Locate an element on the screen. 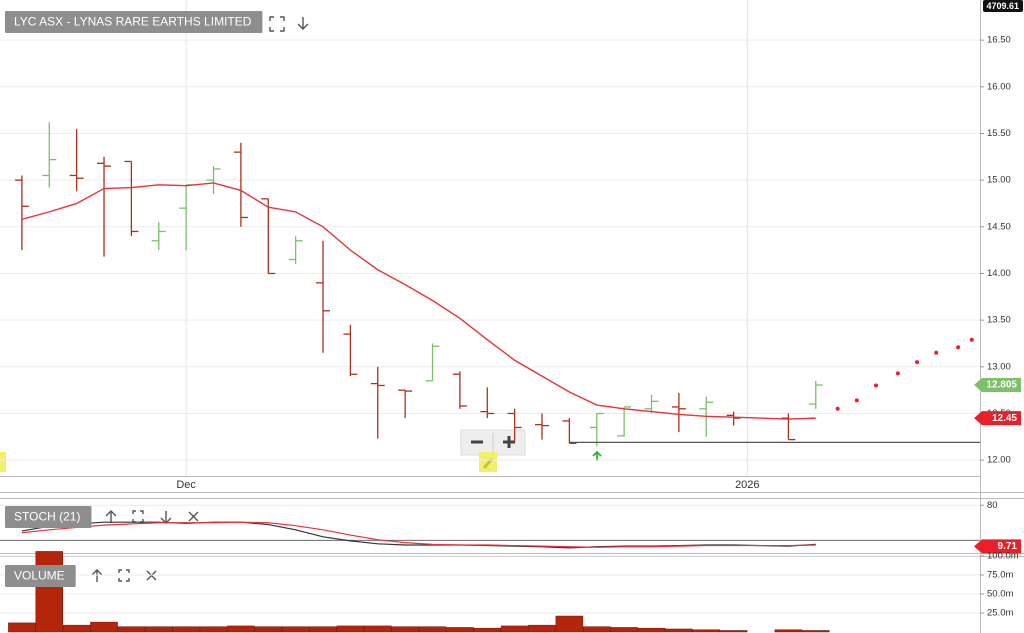  pane-title: LYC ASX - LYNAS RARE EARTHS LIMITED is located at coordinates (133, 22).